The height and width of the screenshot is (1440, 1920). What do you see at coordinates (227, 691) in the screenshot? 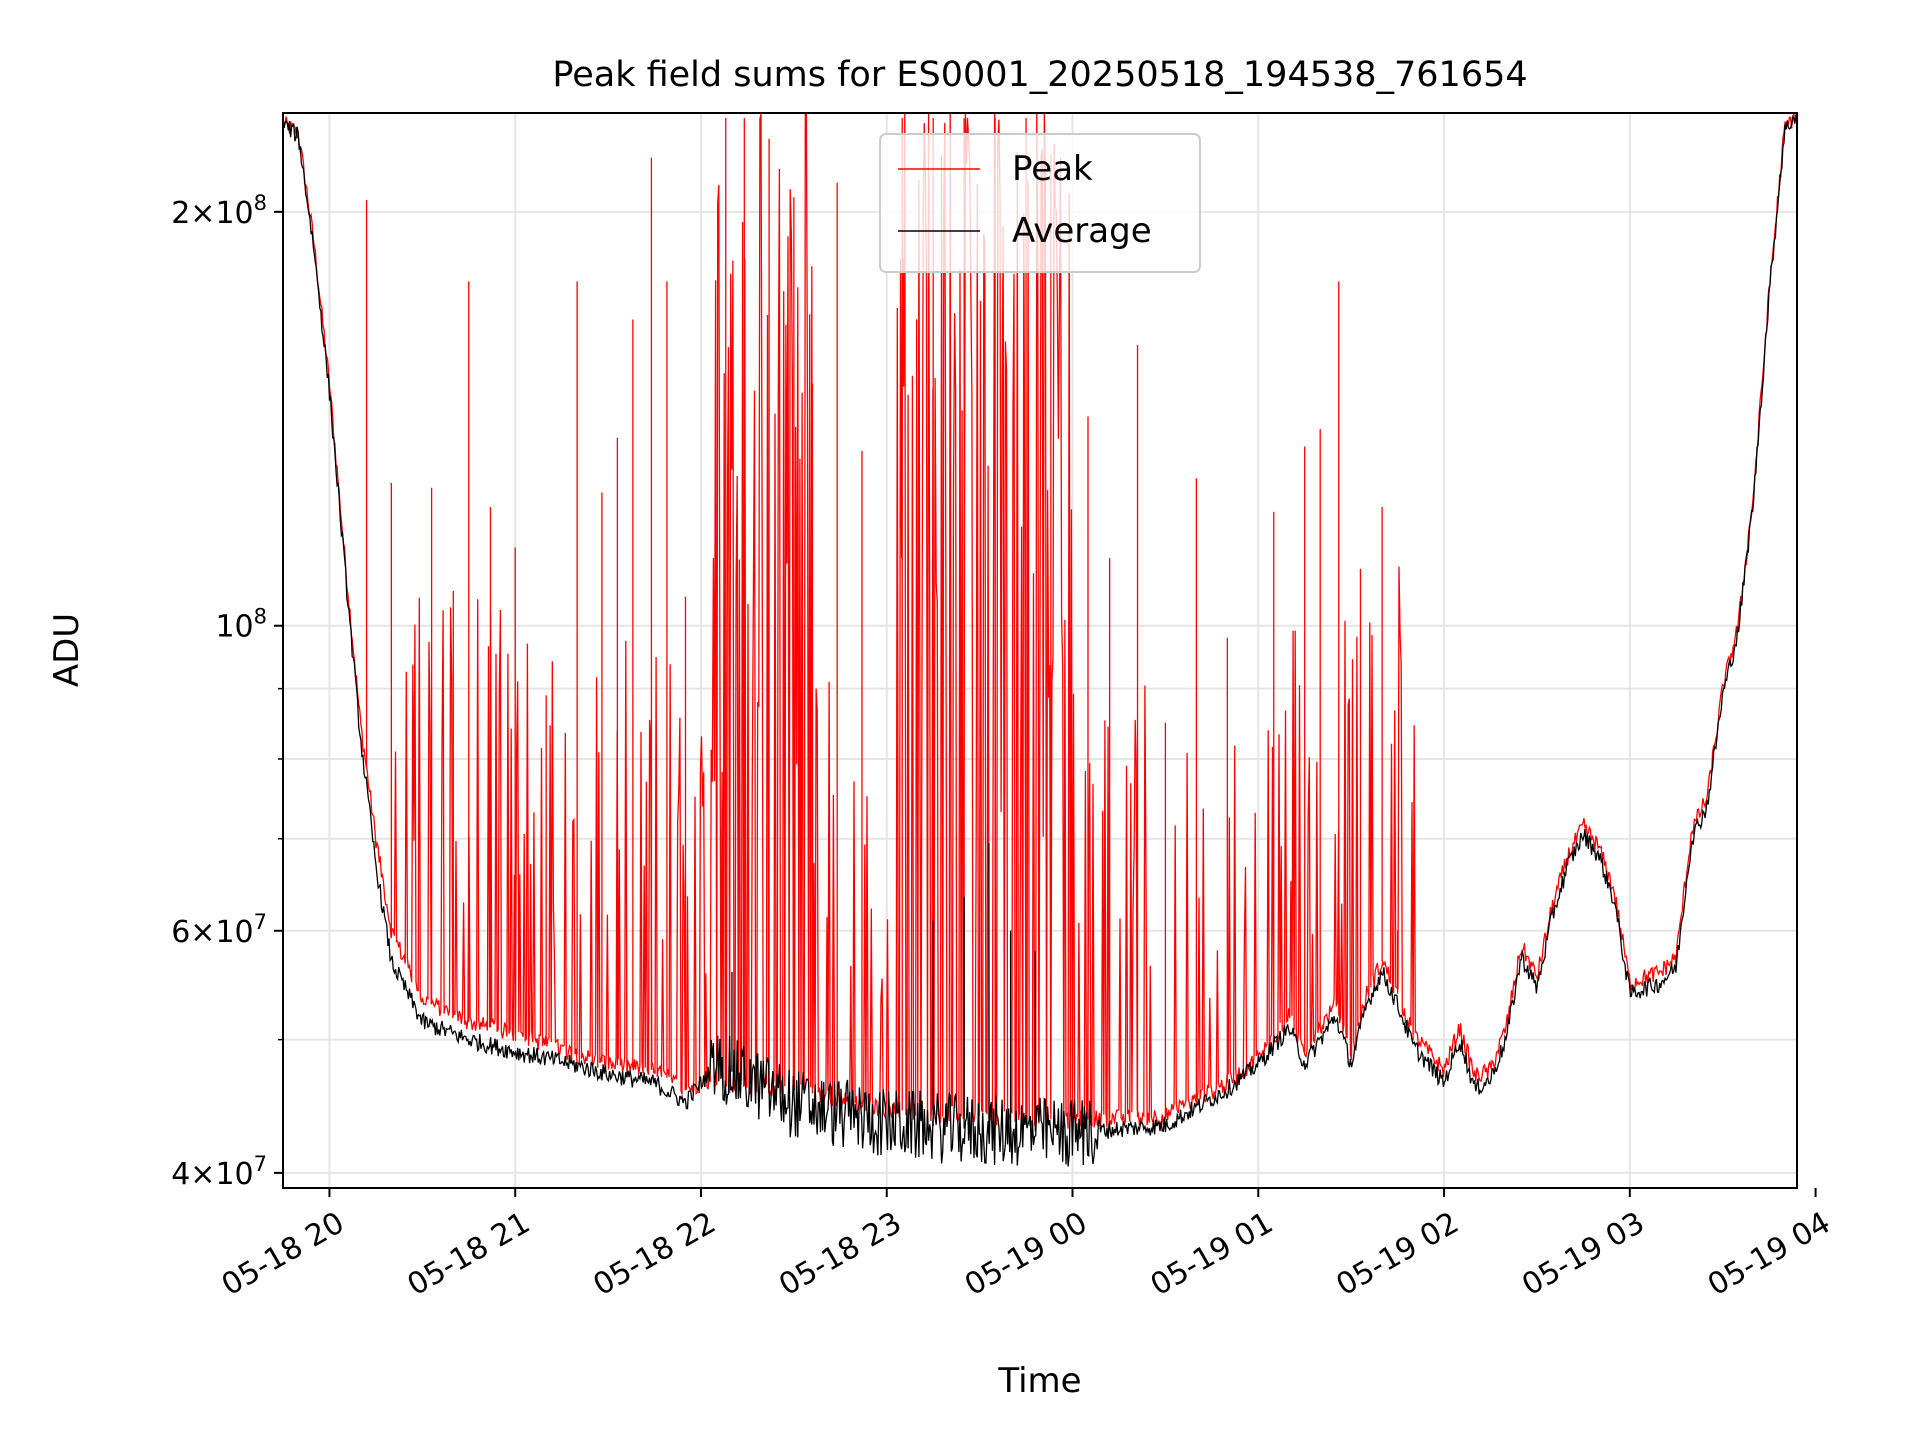
I see `y-axis: 4×107 6×107 108 2×108` at bounding box center [227, 691].